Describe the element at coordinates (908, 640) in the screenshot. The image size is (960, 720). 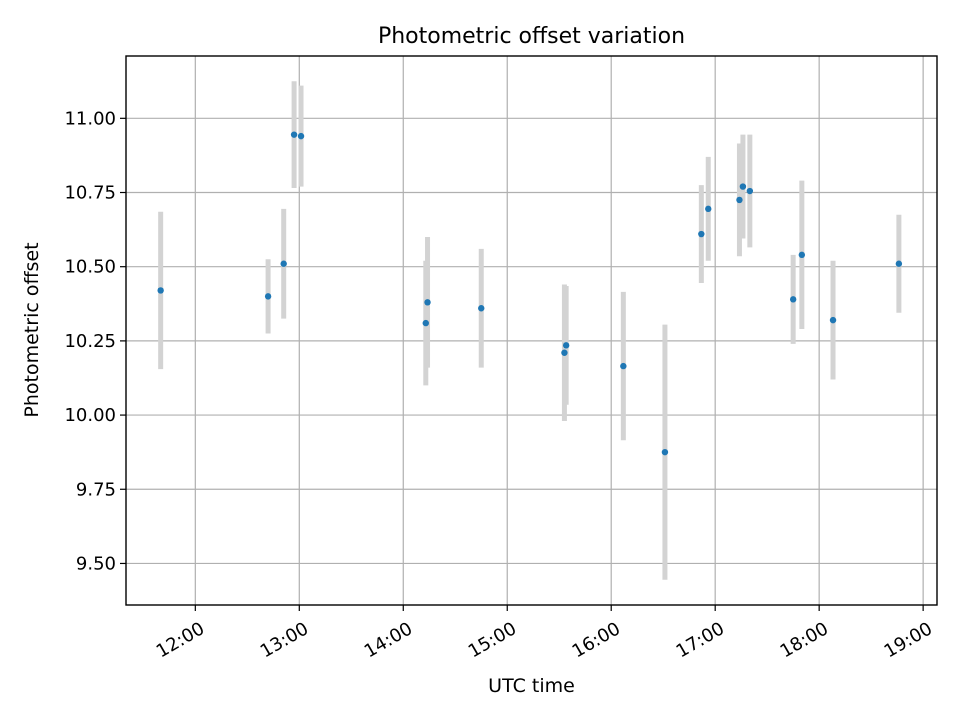
I see `x-tick-label: 19:00` at that location.